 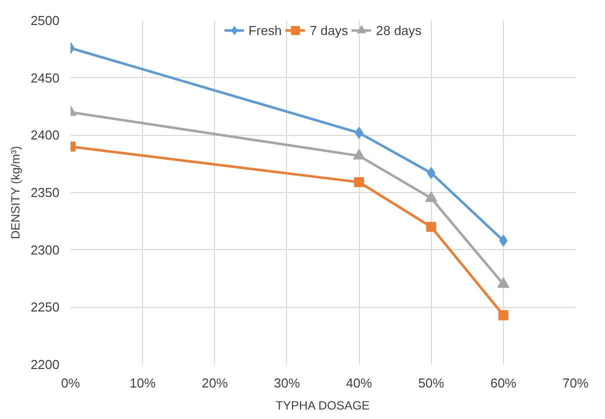 I want to click on y-tick-label: 2350, so click(x=45, y=192).